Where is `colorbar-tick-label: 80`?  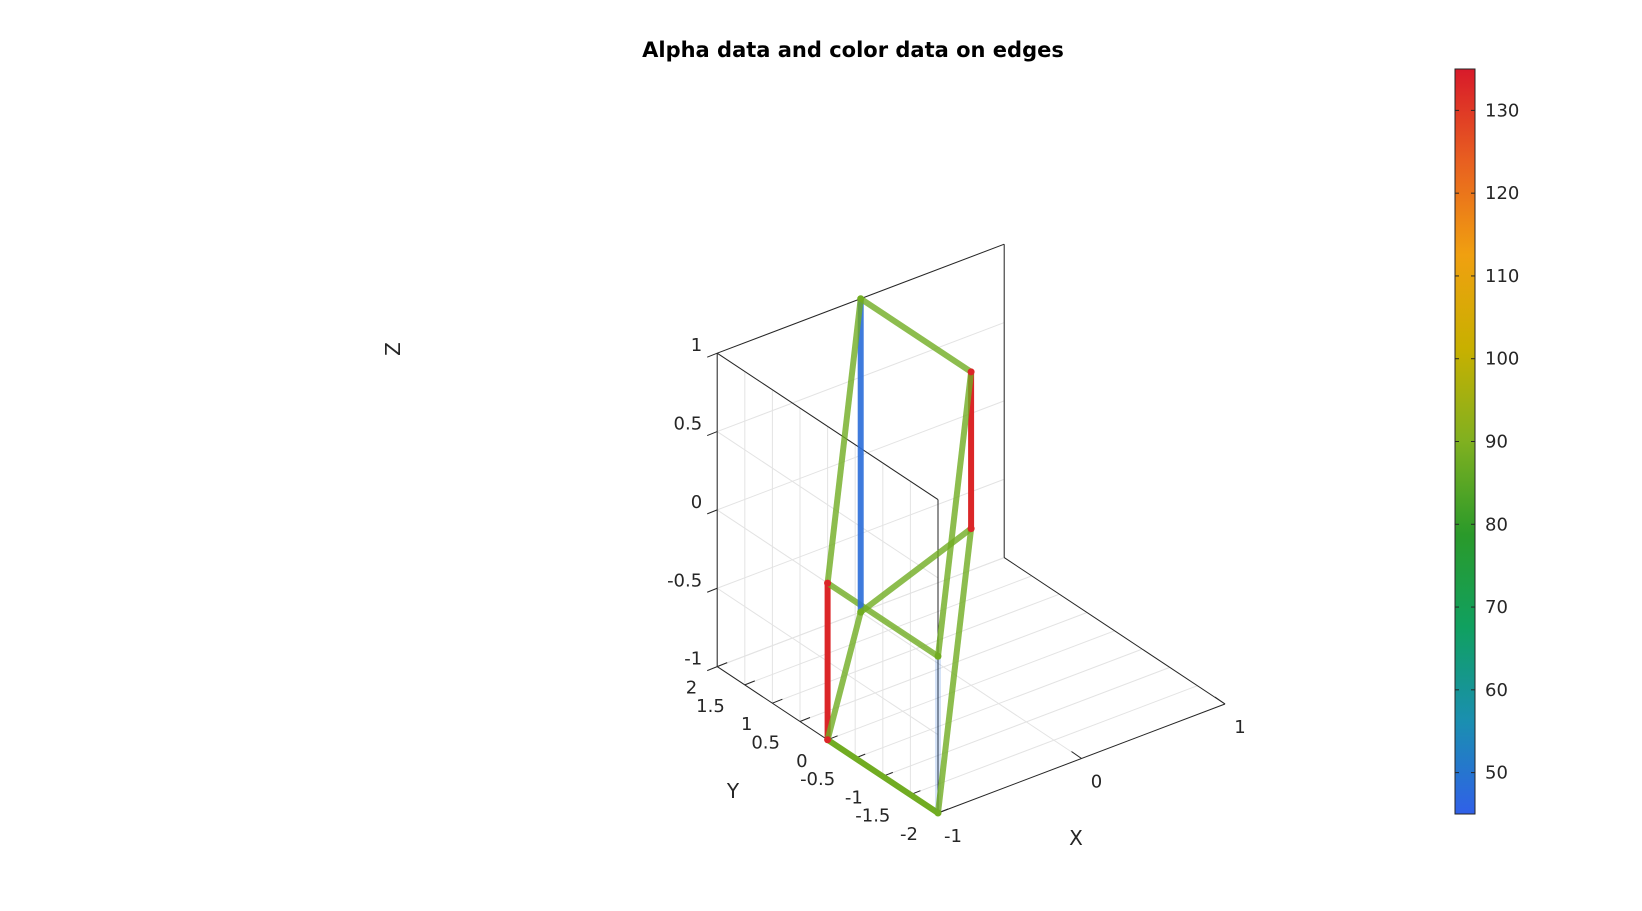 colorbar-tick-label: 80 is located at coordinates (1496, 524).